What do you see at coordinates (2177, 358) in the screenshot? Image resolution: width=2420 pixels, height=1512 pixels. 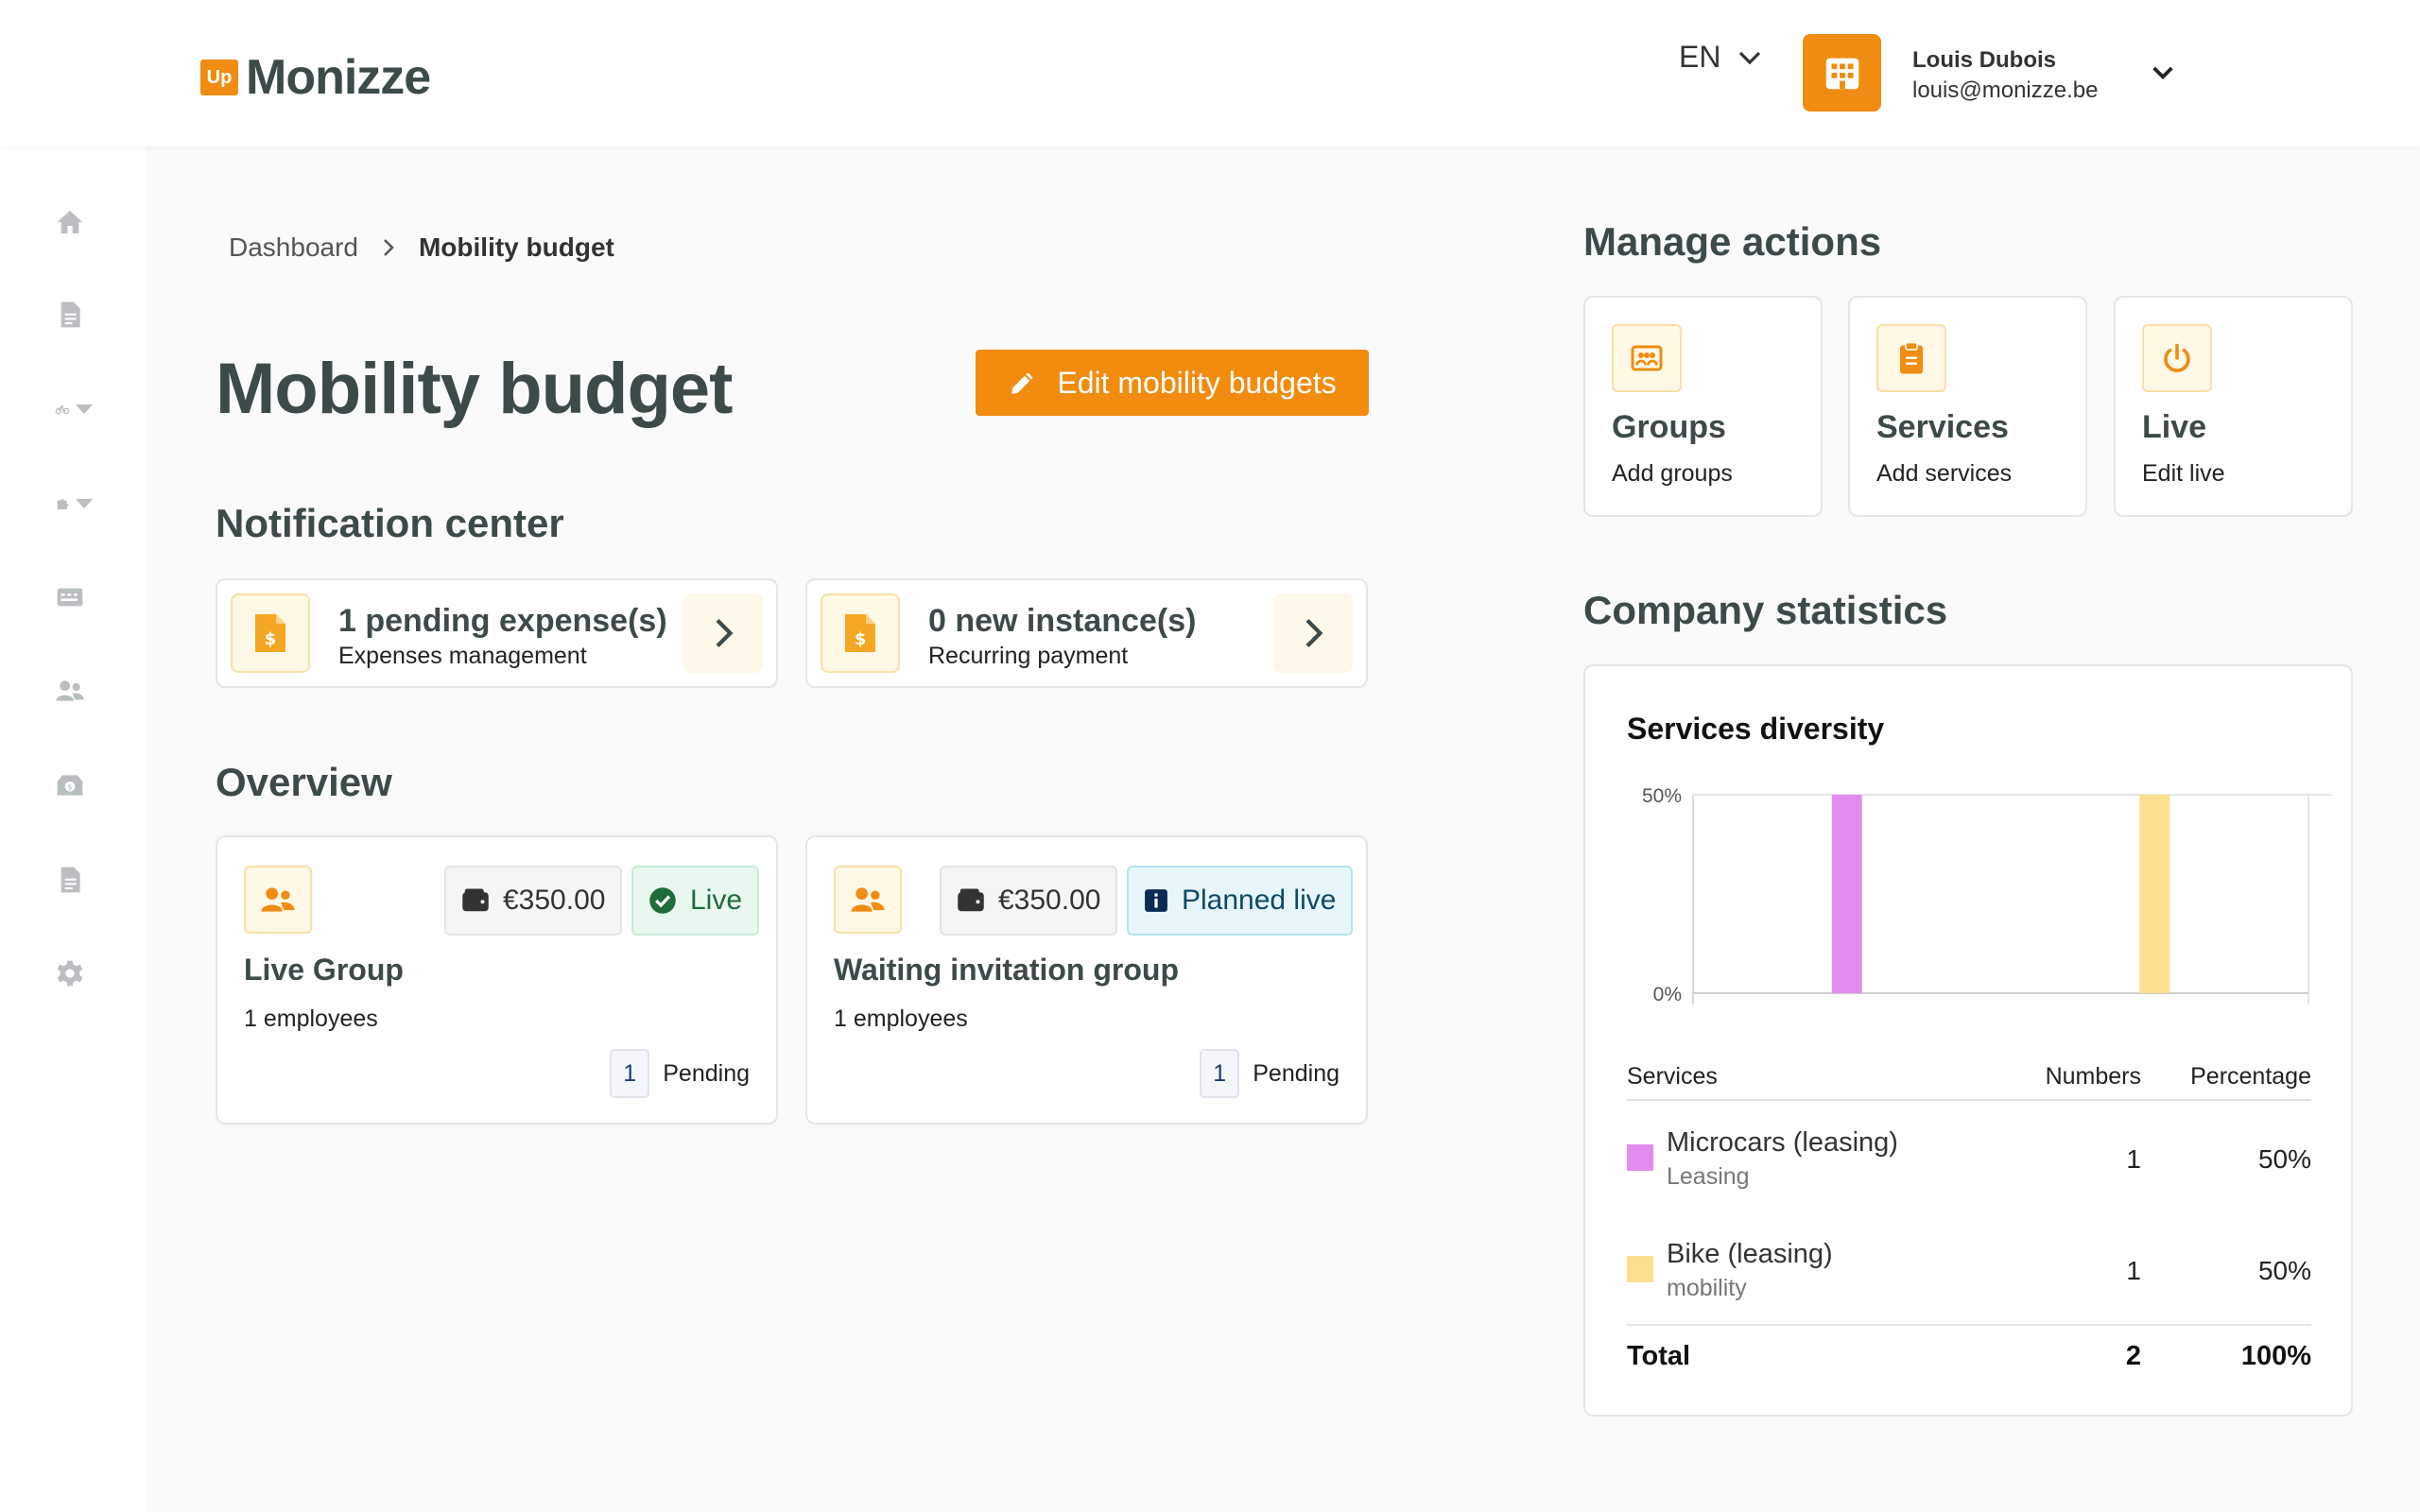 I see `power-icon` at bounding box center [2177, 358].